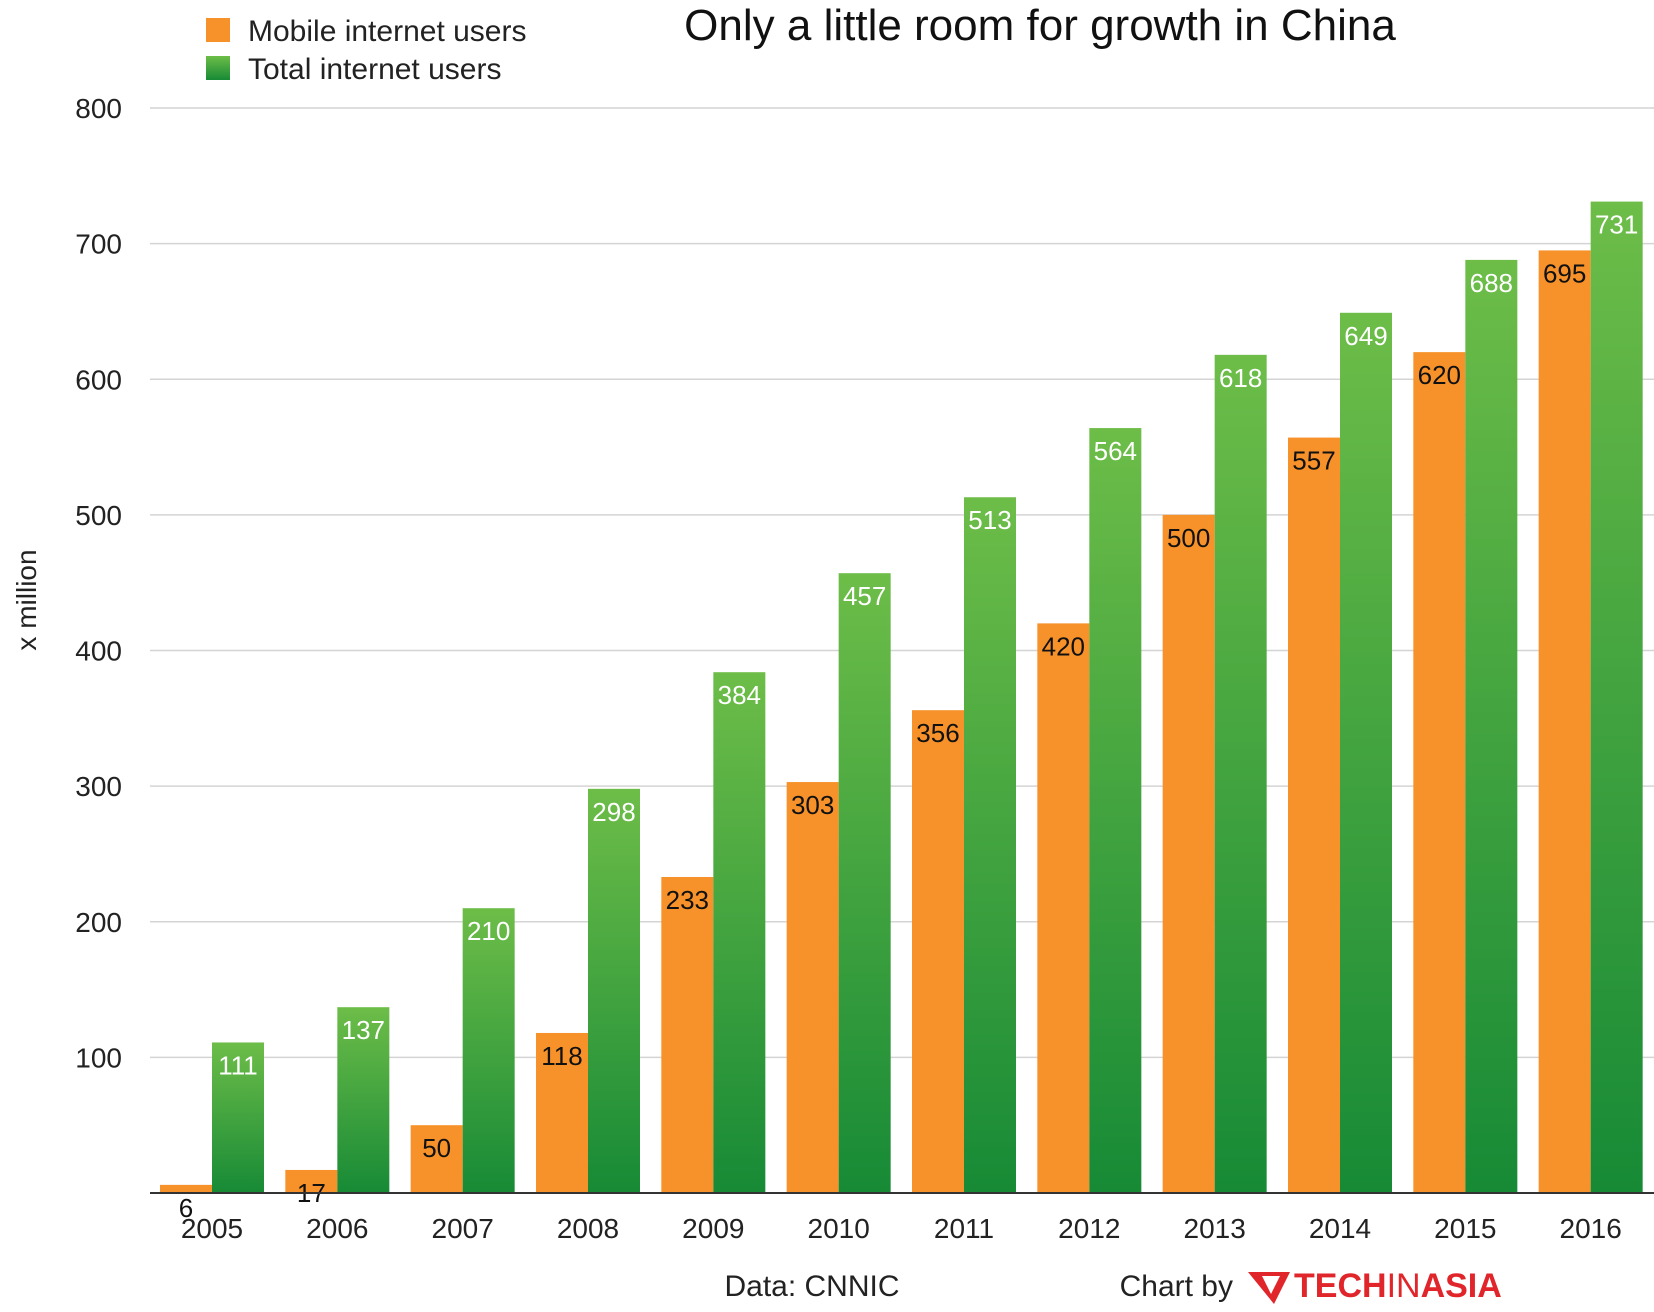 This screenshot has width=1654, height=1312. I want to click on legend-swatch-total, so click(218, 68).